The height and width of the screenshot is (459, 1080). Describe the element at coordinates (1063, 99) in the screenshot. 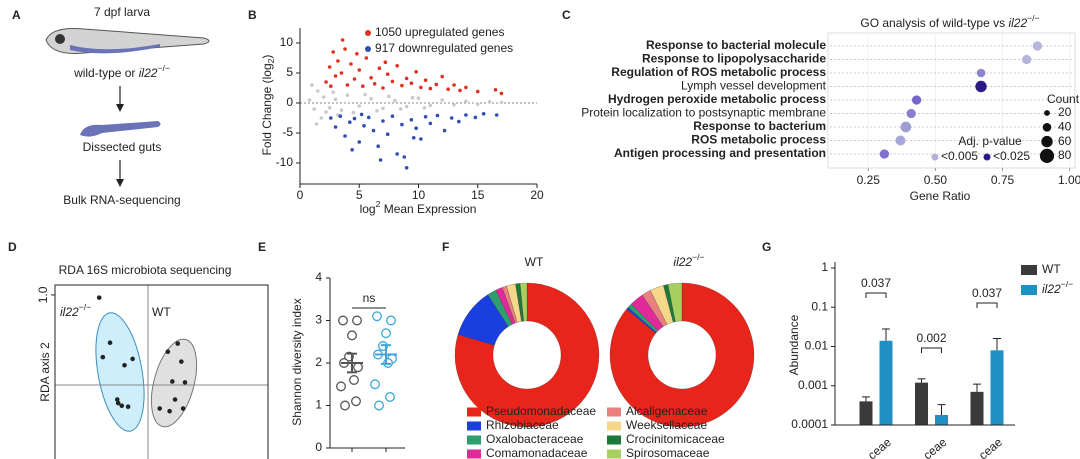

I see `size-legend-title: Count` at that location.